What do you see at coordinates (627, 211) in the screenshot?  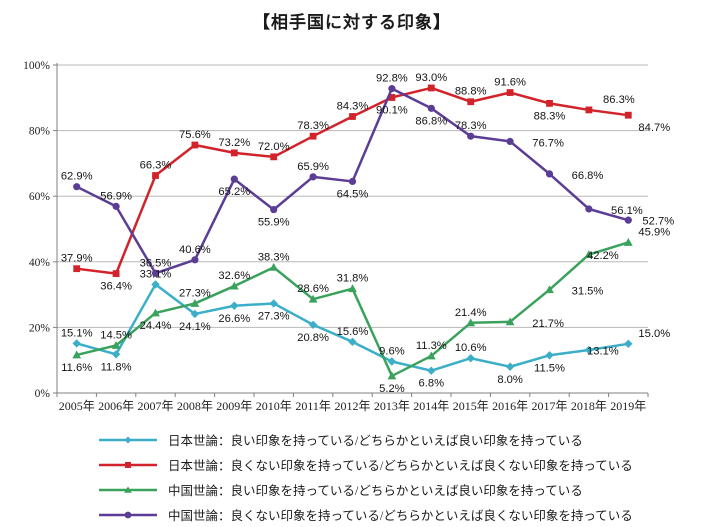 I see `data-label: 56.1%` at bounding box center [627, 211].